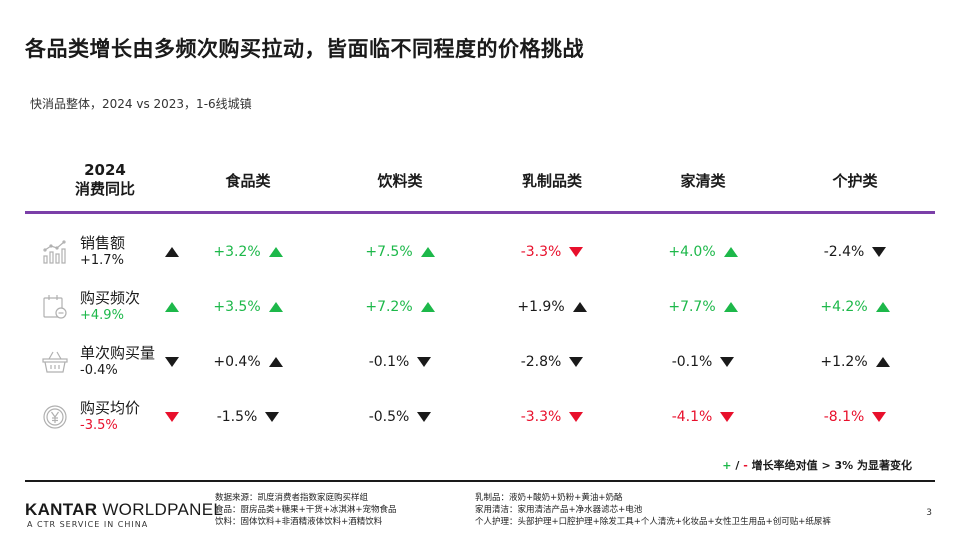  I want to click on value-cell: -0.1%, so click(703, 362).